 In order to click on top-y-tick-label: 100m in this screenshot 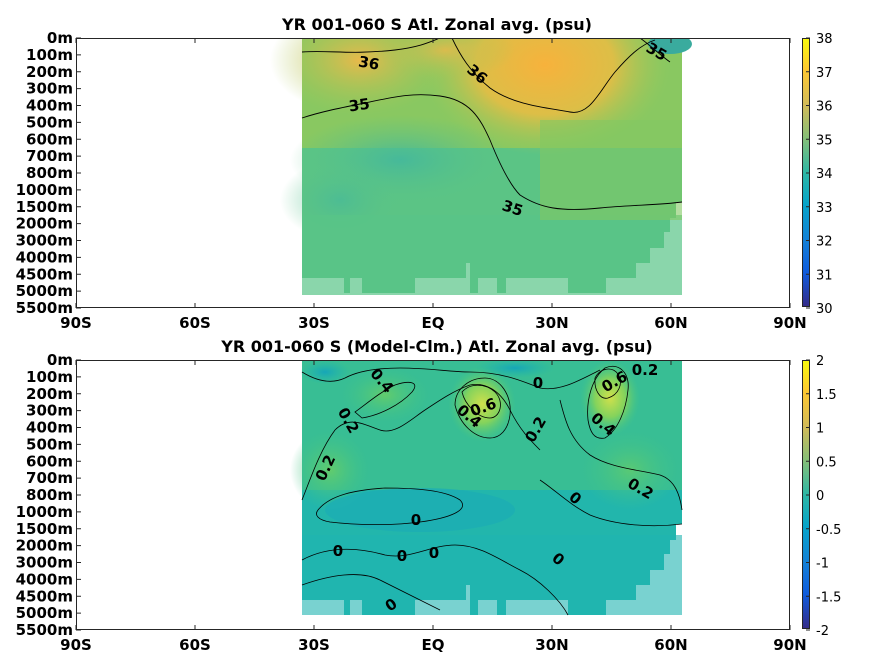, I will do `click(49, 55)`.